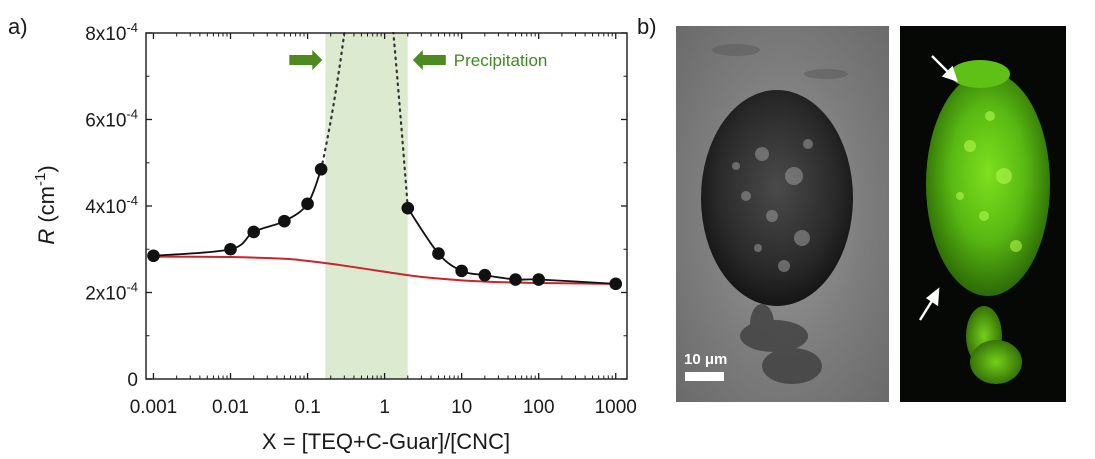 The image size is (1095, 459). I want to click on y-tick-label: 2x10⁻⁴, so click(111, 292).